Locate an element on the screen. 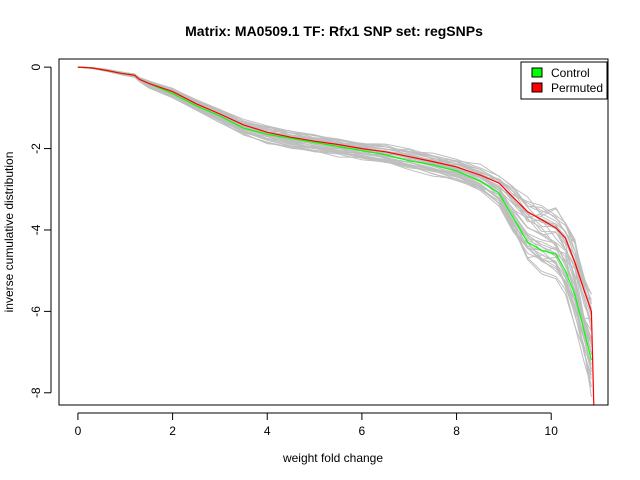  x-tick-label: 10 is located at coordinates (552, 431).